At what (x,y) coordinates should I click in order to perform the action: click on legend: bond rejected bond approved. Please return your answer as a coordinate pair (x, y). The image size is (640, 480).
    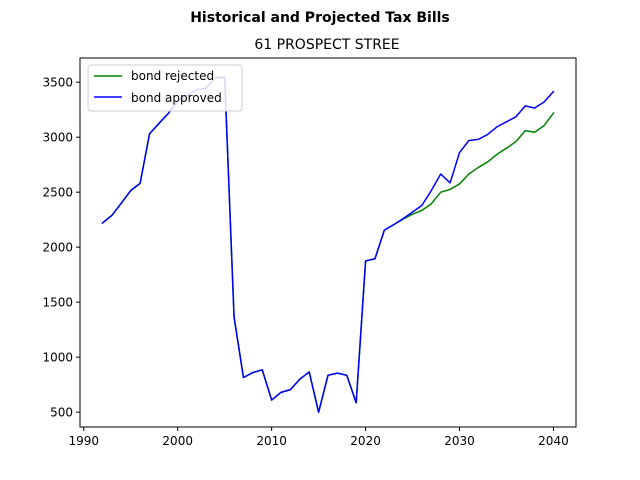
    Looking at the image, I should click on (165, 88).